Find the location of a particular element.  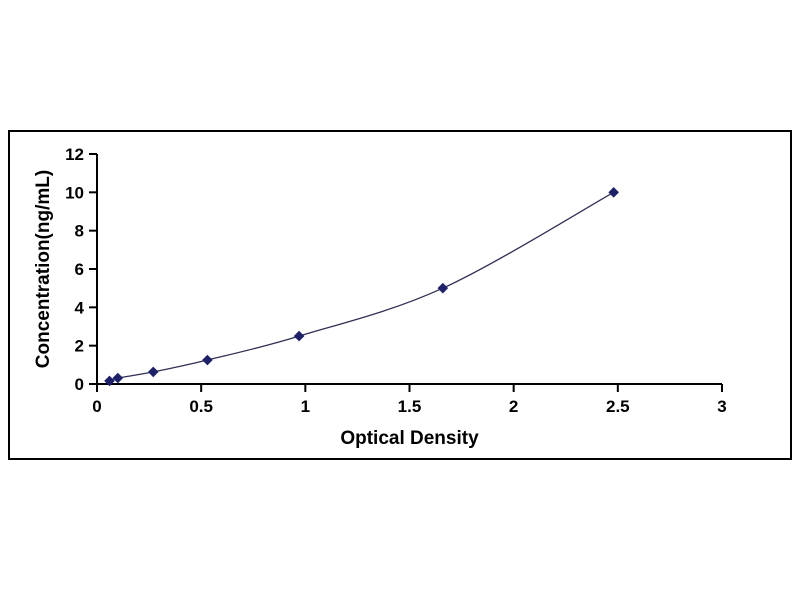

y-tick-label: 4 is located at coordinates (80, 307).